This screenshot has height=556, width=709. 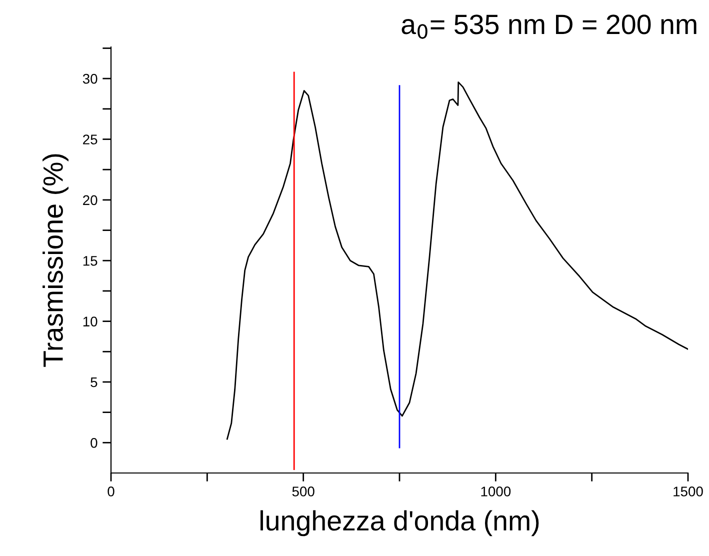 I want to click on y-axis-title: Trasmissione (%), so click(x=55, y=260).